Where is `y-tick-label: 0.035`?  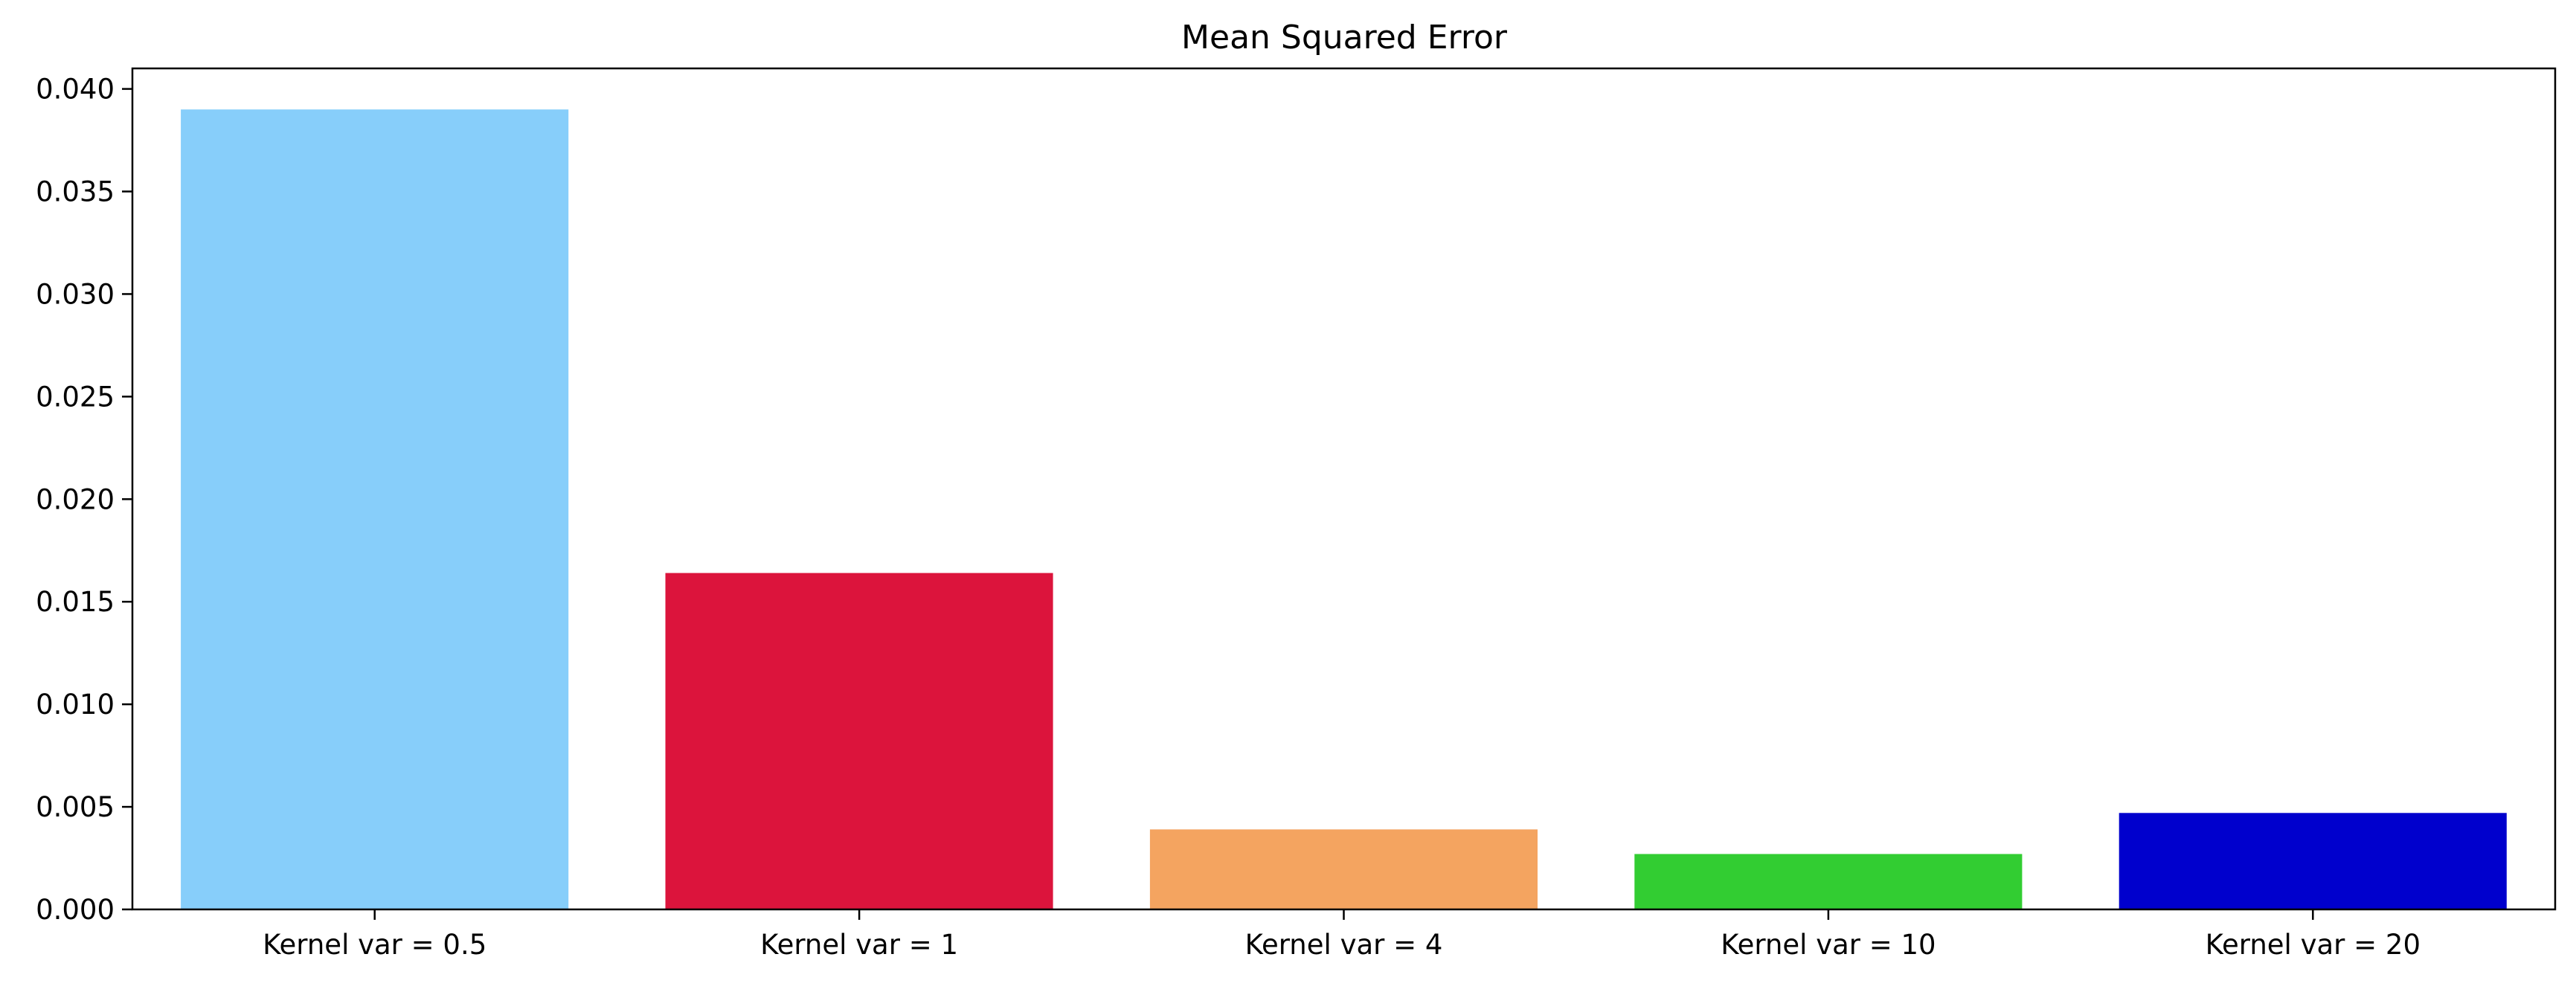 y-tick-label: 0.035 is located at coordinates (75, 192).